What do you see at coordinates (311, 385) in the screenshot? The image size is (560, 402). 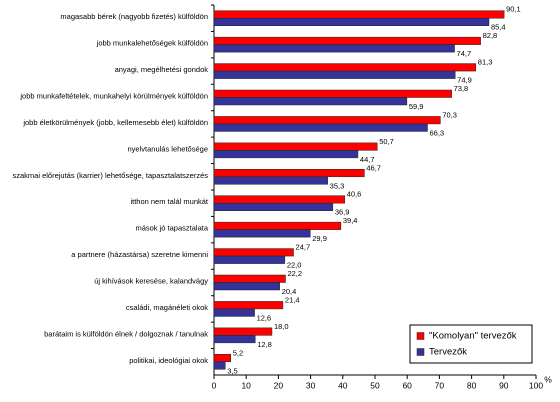 I see `x-tick-label: 30` at bounding box center [311, 385].